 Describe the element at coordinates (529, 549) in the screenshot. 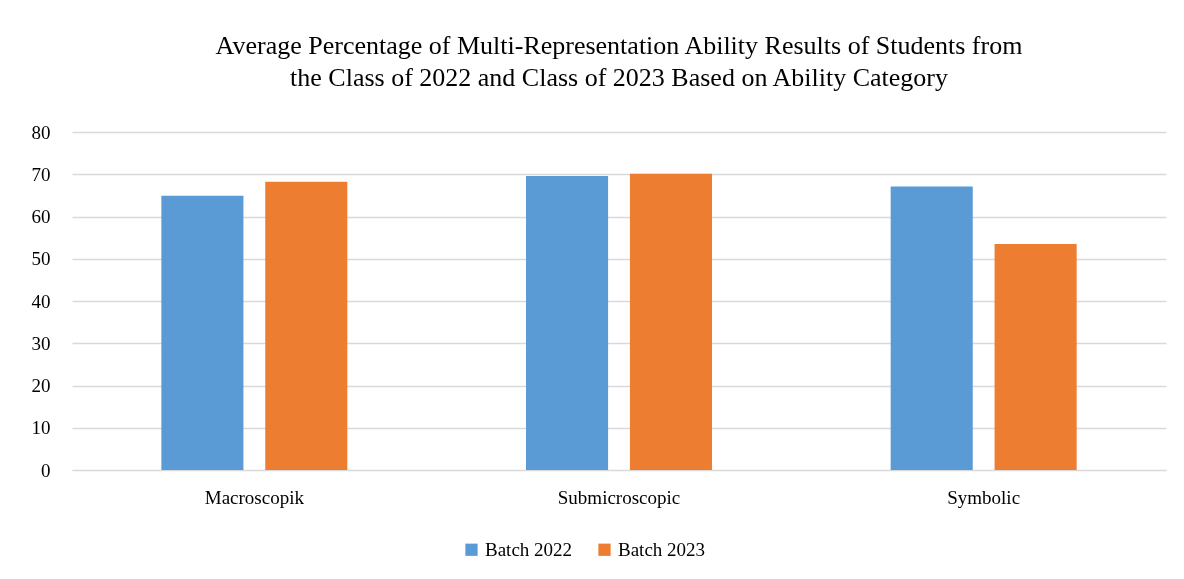

I see `legend-label: Batch 2022` at that location.